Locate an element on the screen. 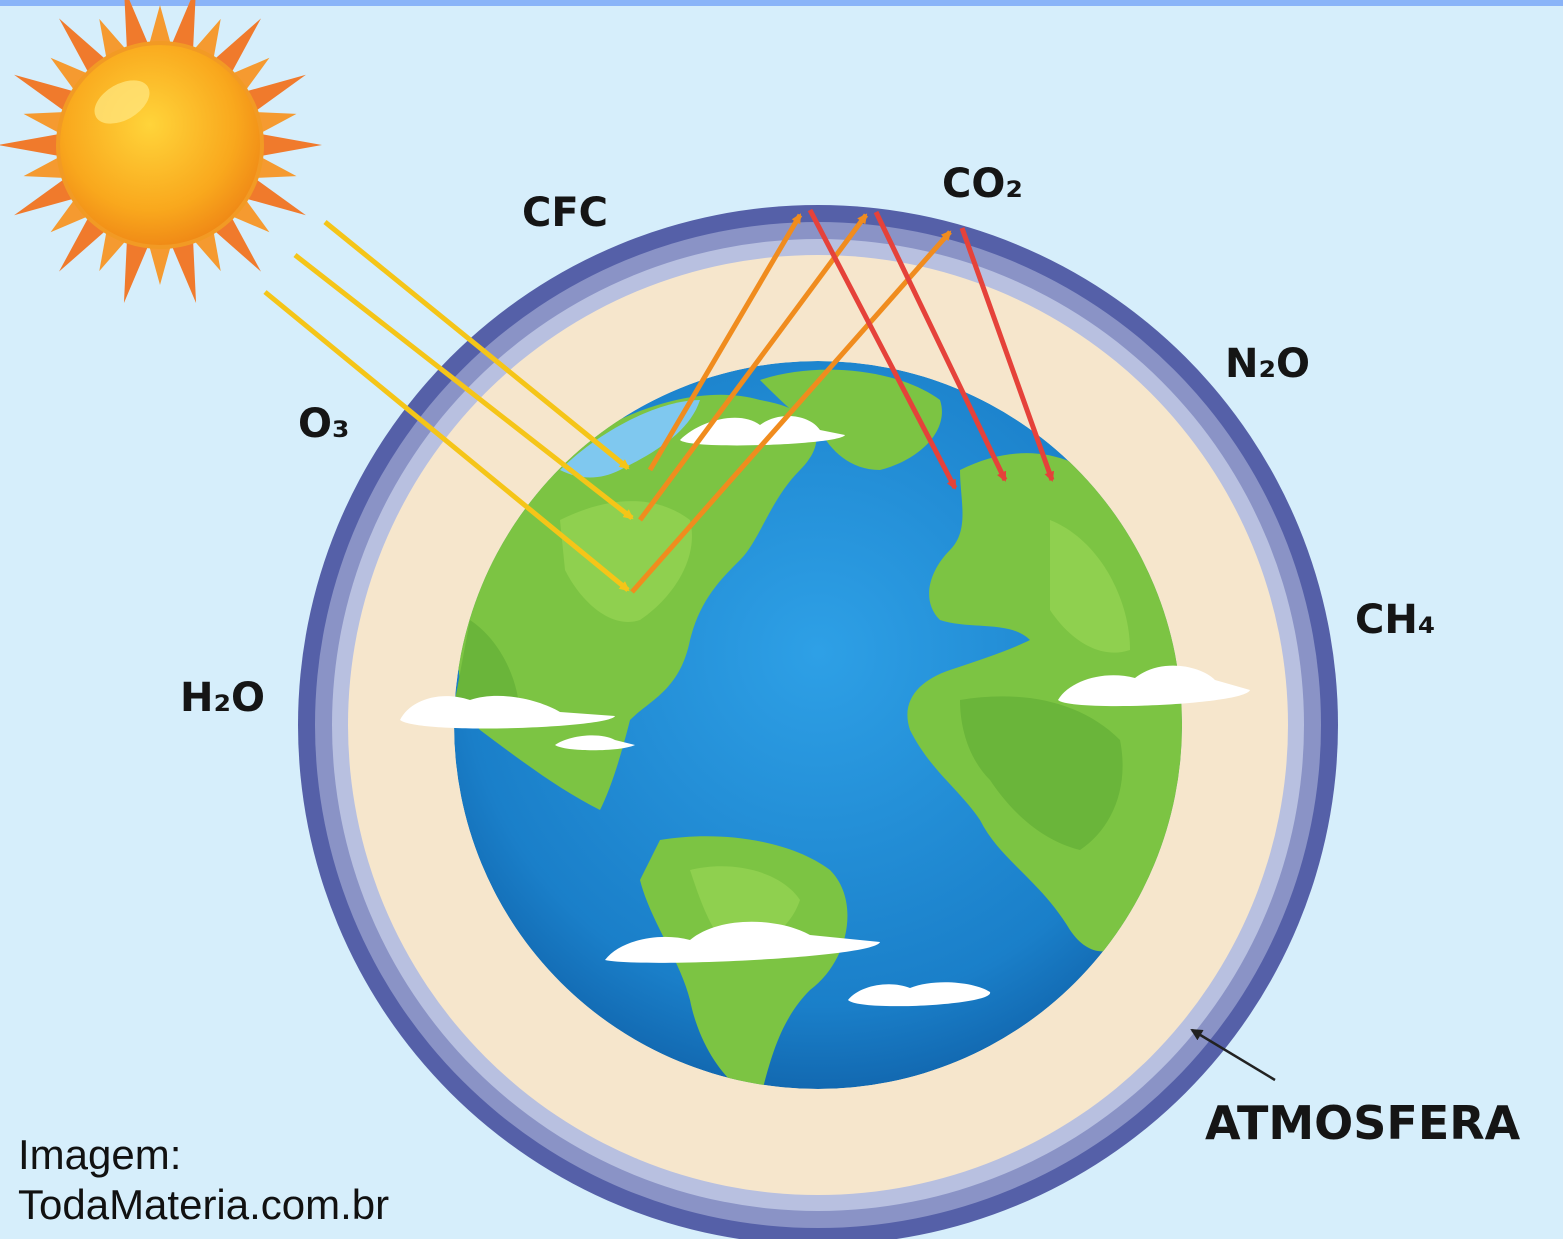 The height and width of the screenshot is (1239, 1563). credit-line-2: TodaMateria.com.br is located at coordinates (204, 1204).